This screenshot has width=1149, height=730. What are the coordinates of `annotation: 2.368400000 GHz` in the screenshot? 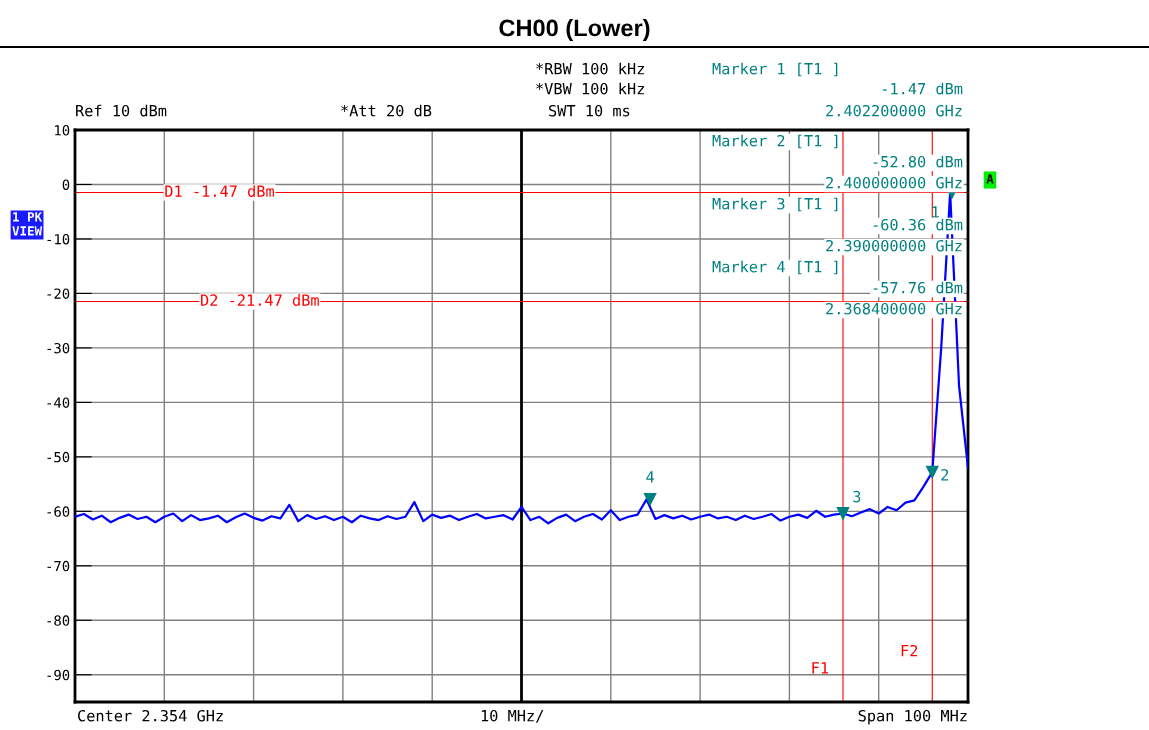 It's located at (894, 308).